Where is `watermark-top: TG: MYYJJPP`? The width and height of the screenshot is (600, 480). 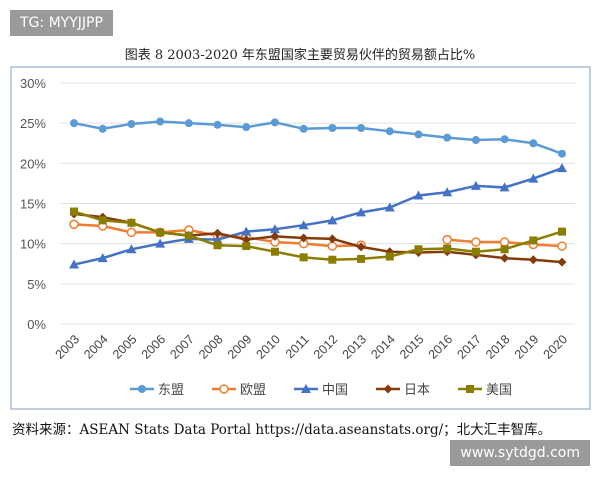 watermark-top: TG: MYYJJPP is located at coordinates (61, 23).